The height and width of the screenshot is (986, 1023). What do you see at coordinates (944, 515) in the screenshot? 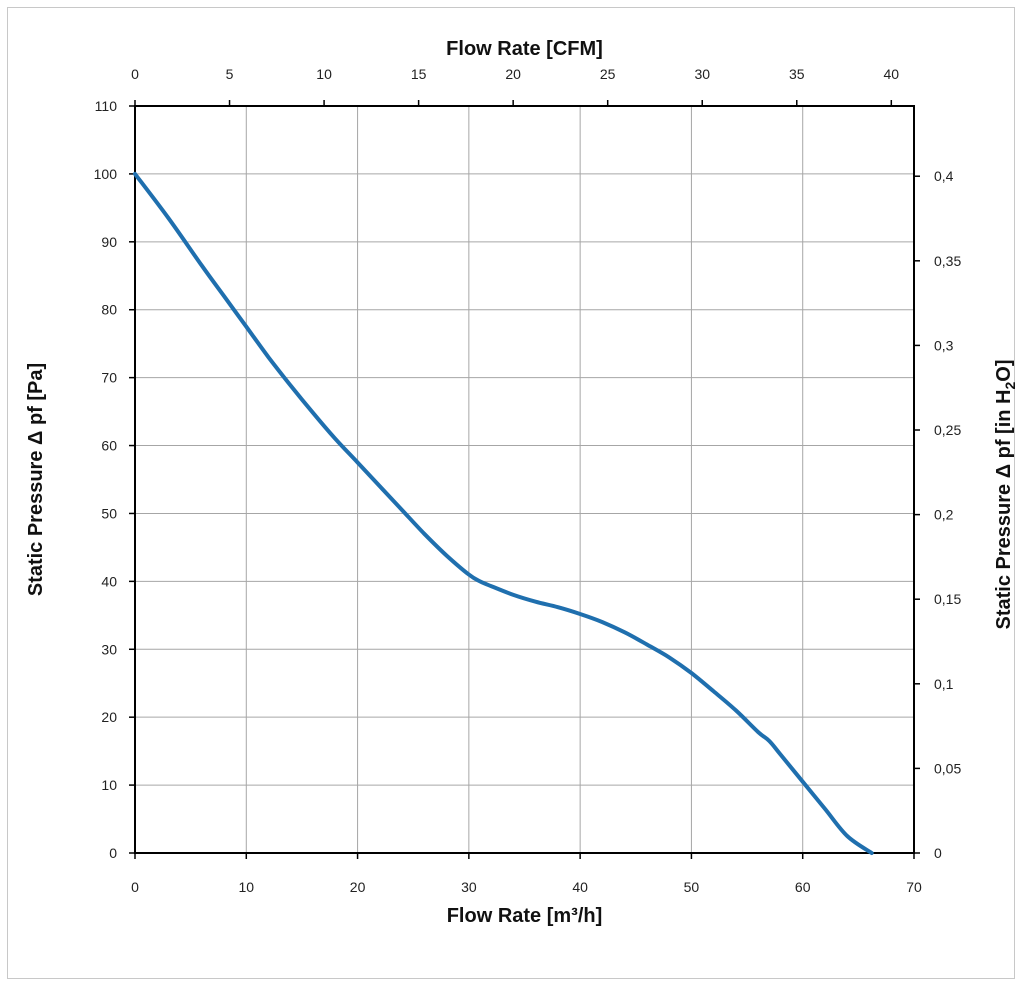
I see `right-tick-label: 0,2` at bounding box center [944, 515].